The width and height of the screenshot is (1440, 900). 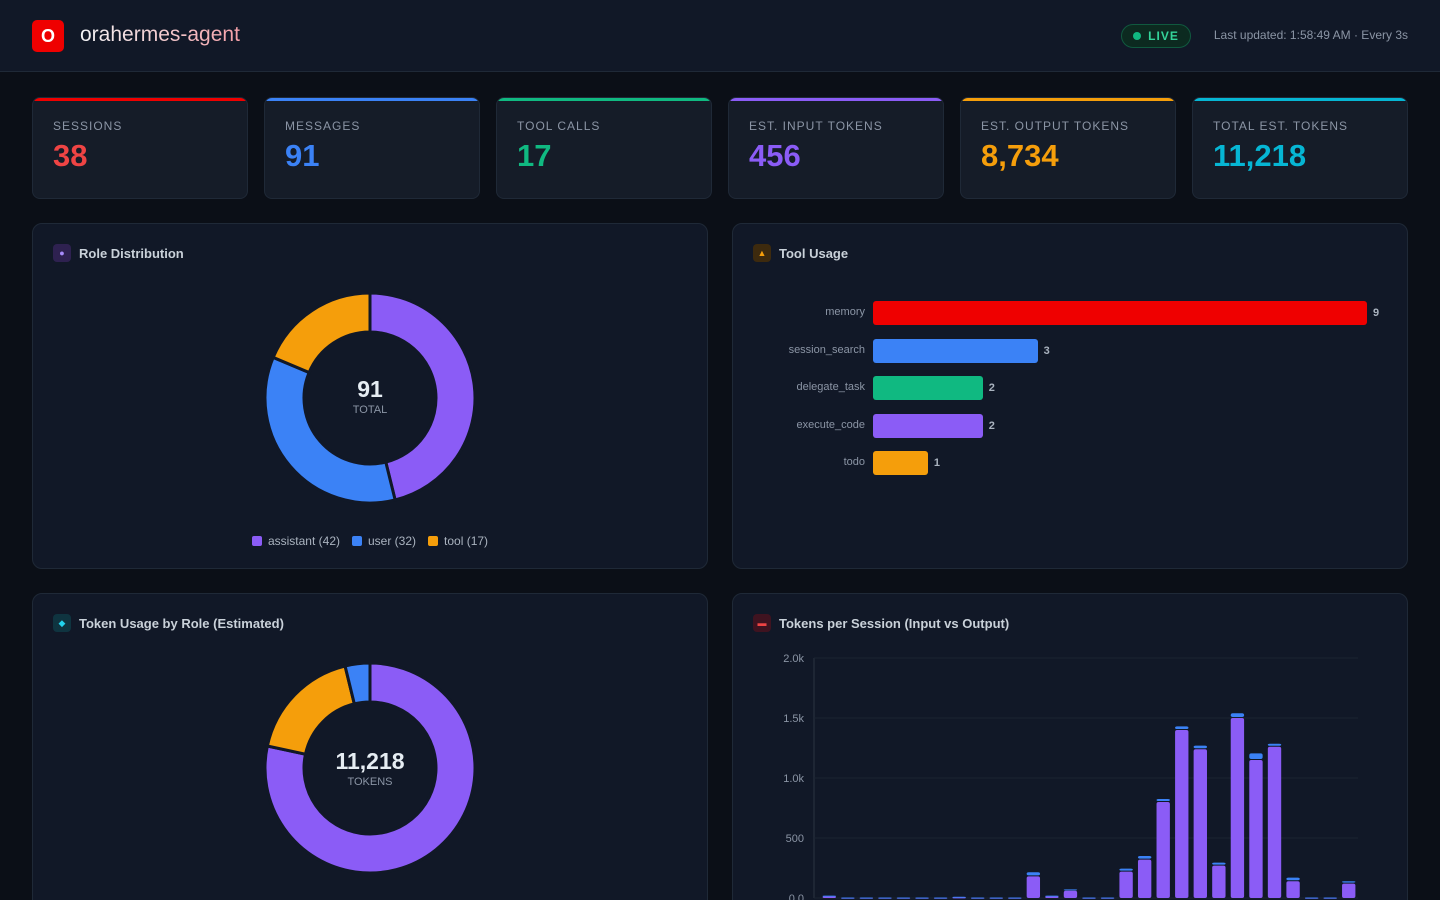 What do you see at coordinates (303, 541) in the screenshot?
I see `legend-label: assistant (42)` at bounding box center [303, 541].